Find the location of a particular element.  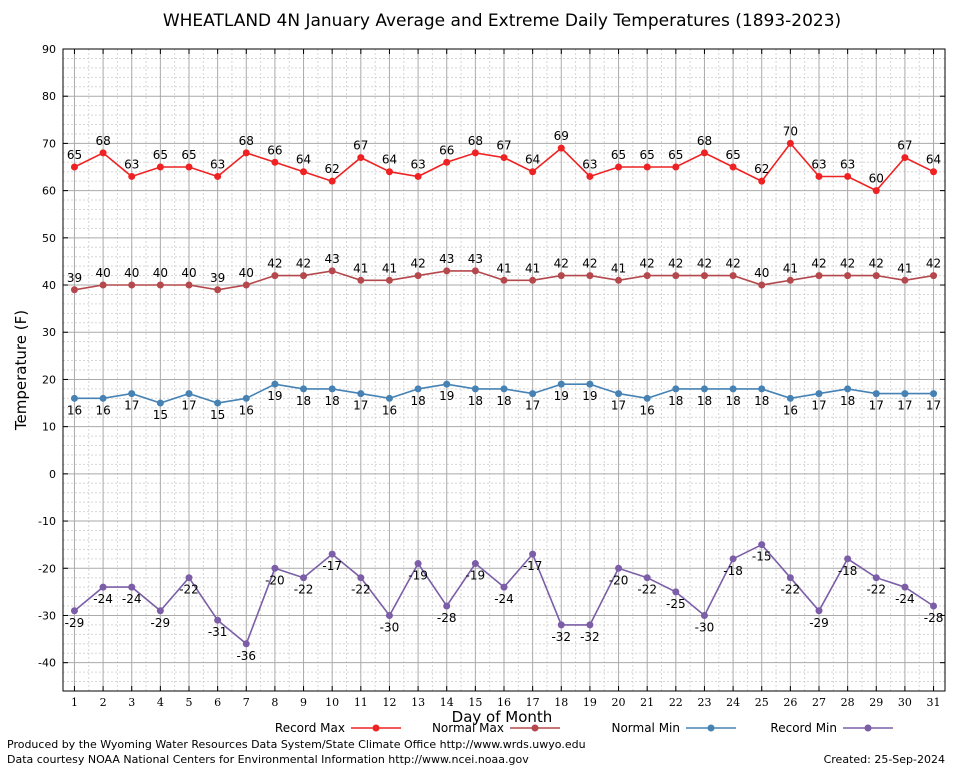

x-tick-label: 14 is located at coordinates (447, 702).